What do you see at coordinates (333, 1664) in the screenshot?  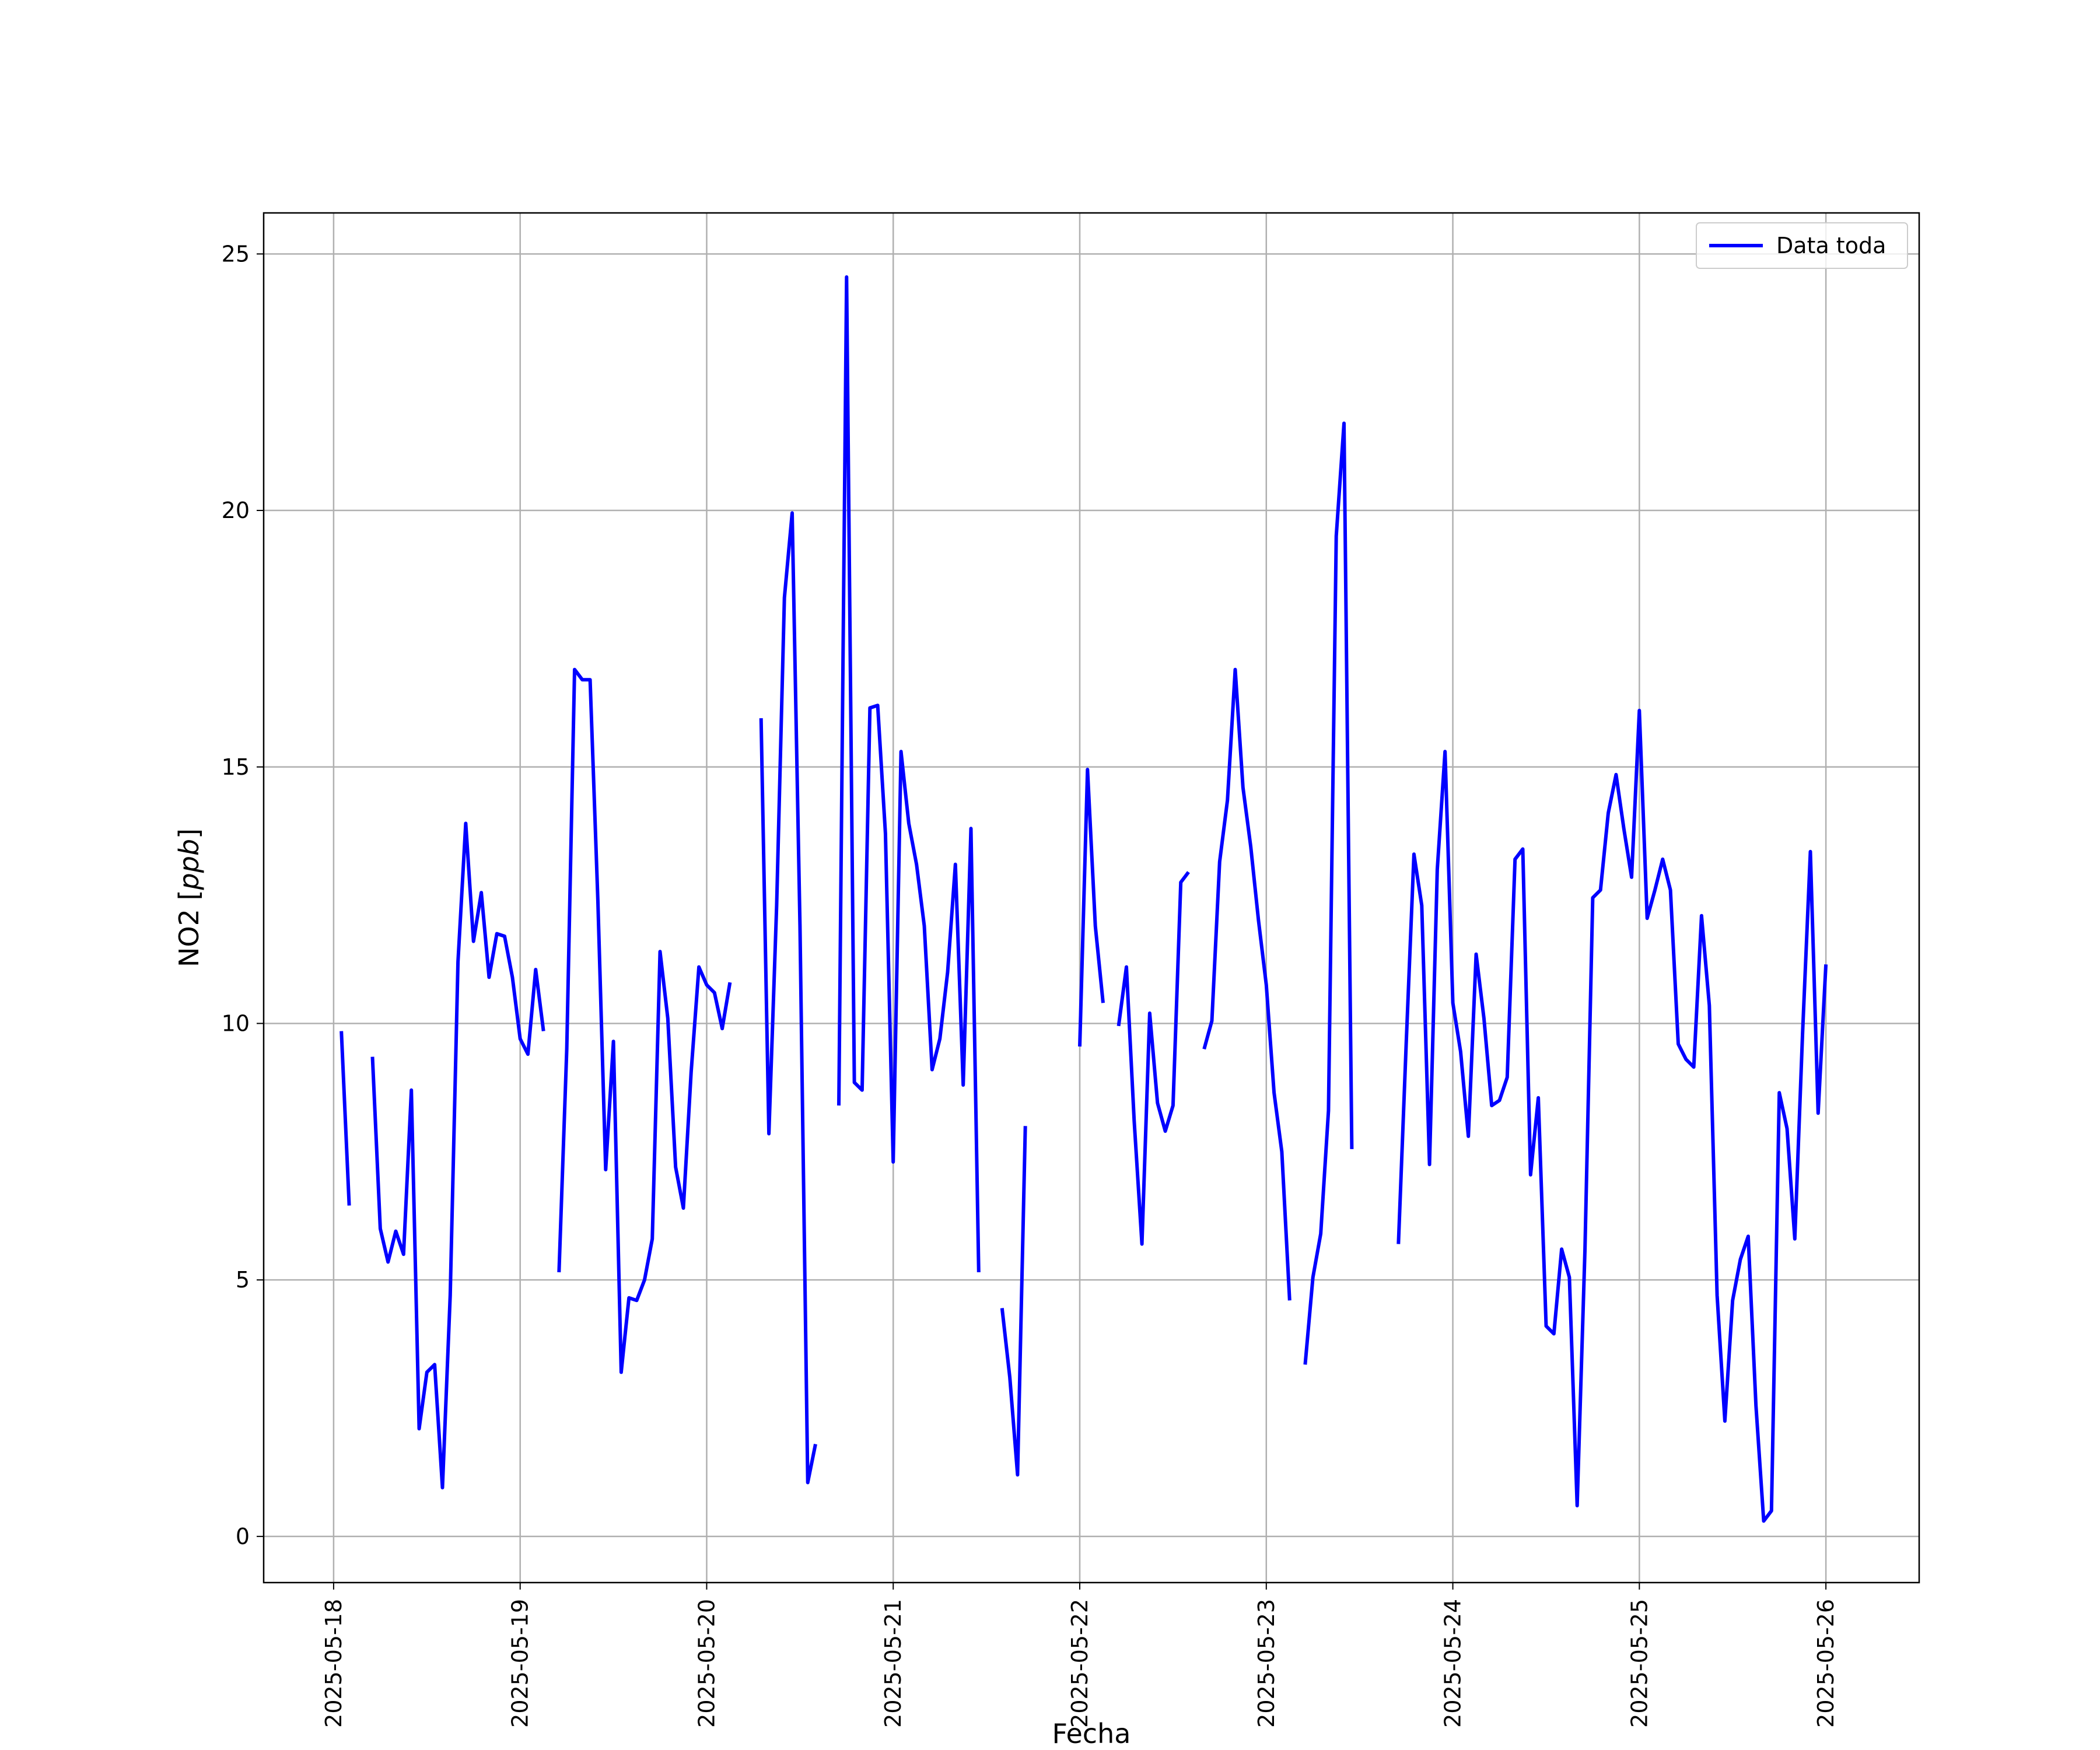 I see `x-tick-label: 2025-05-18` at bounding box center [333, 1664].